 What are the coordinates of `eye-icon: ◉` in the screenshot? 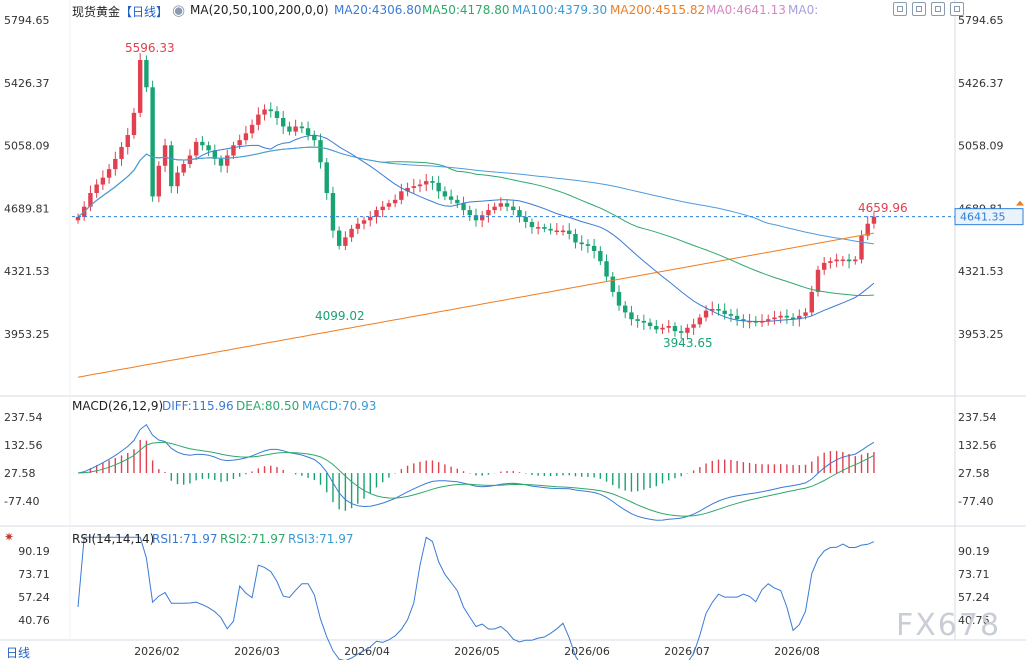 It's located at (179, 10).